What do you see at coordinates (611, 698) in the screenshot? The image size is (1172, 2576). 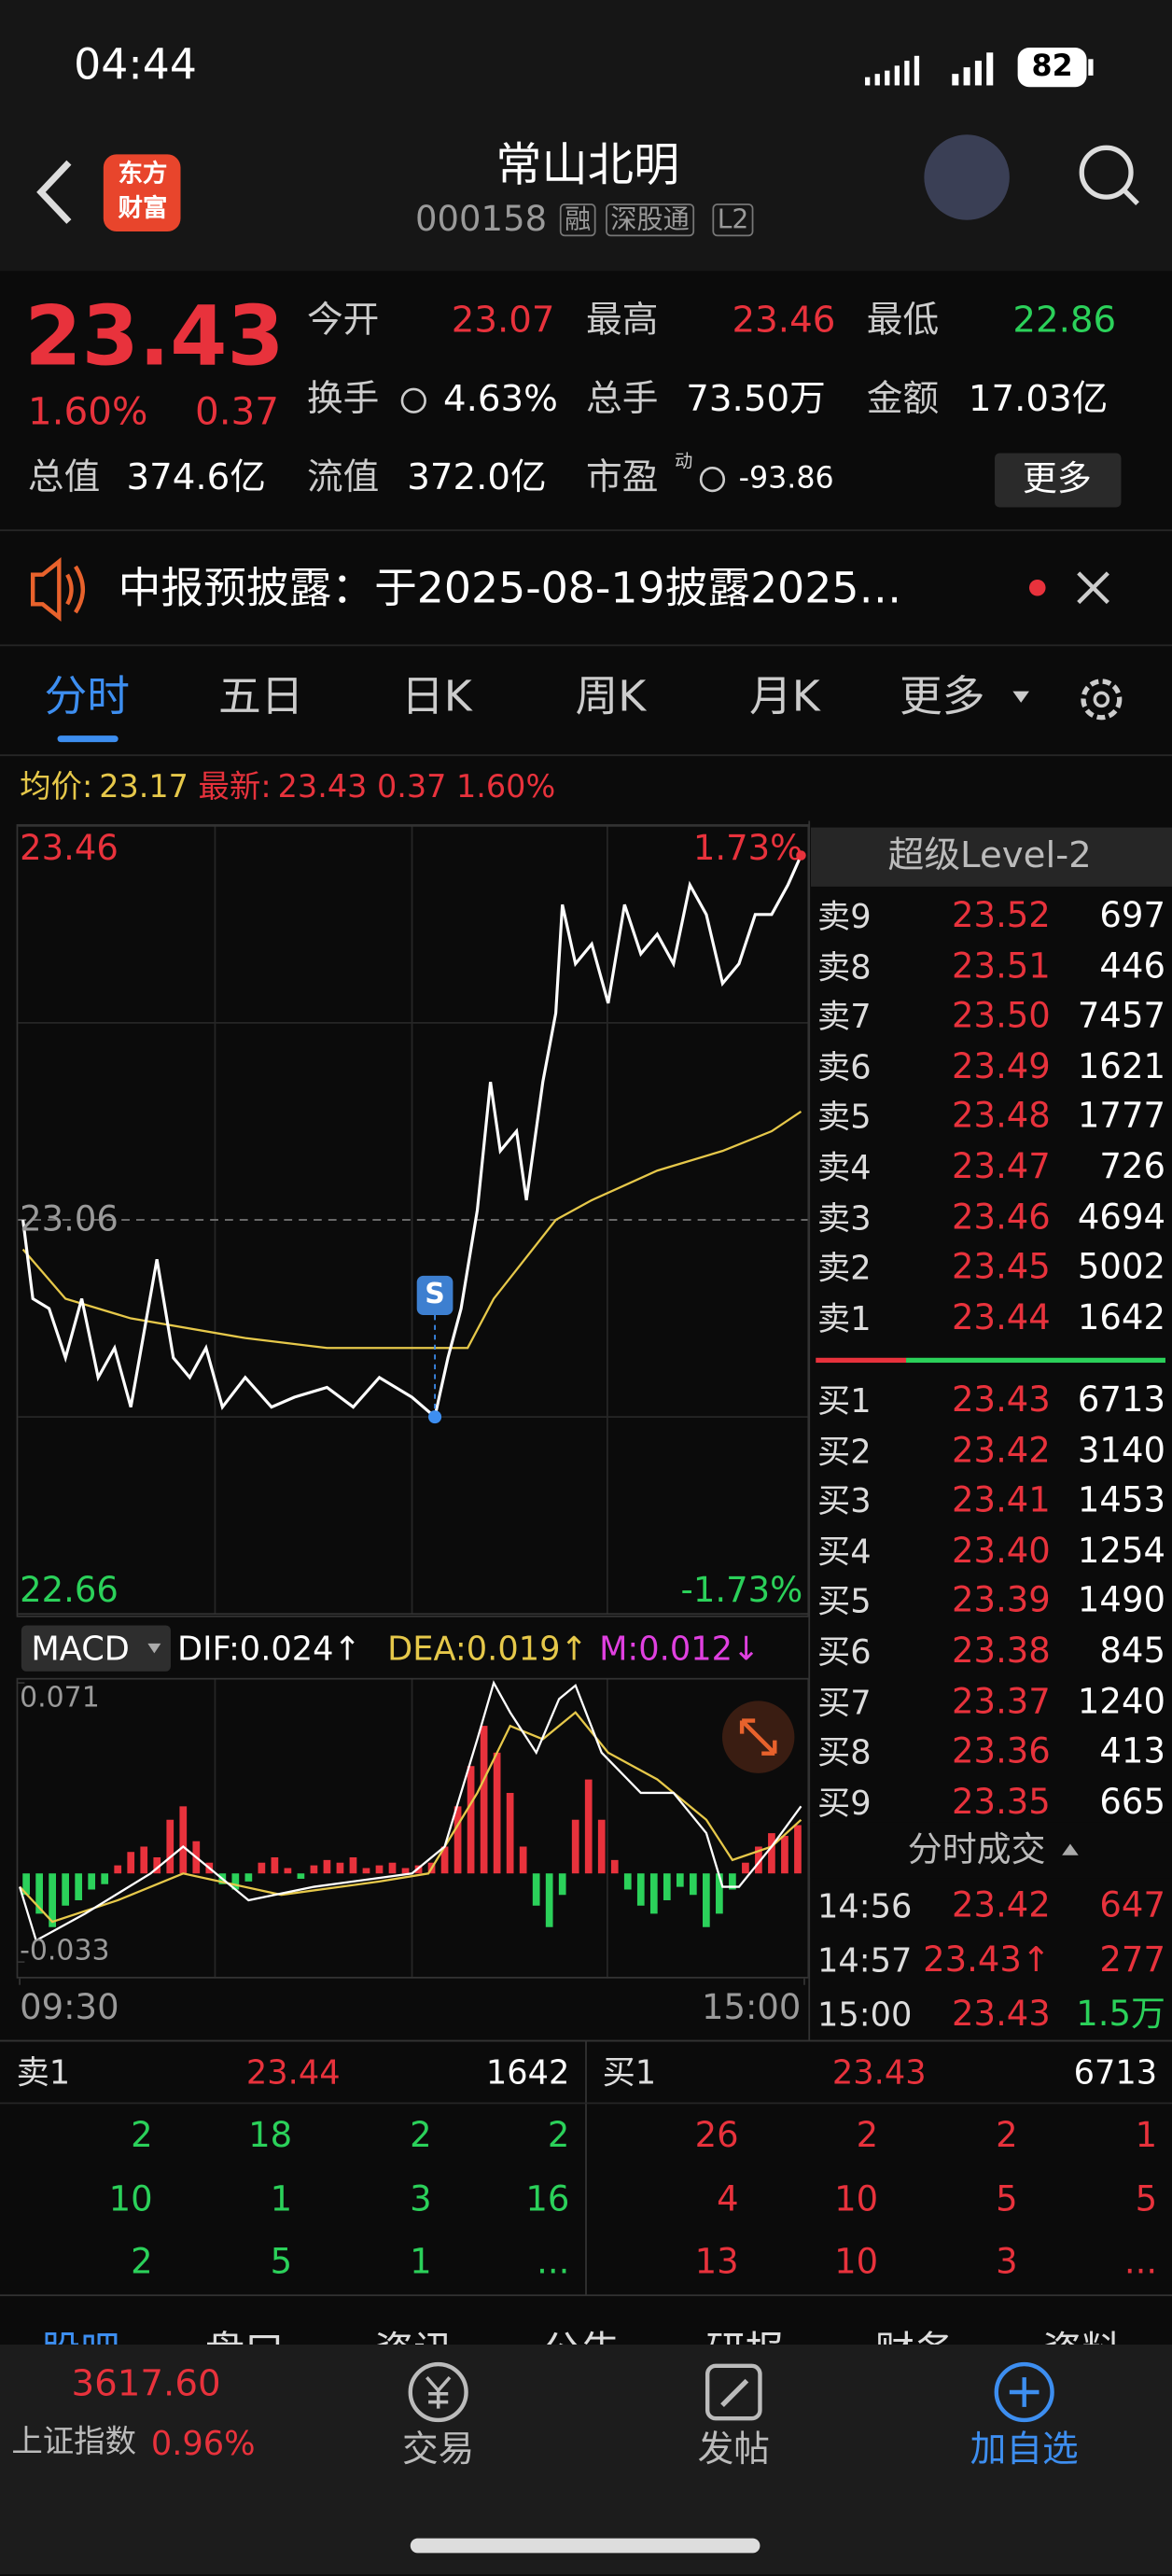 I see `tab: 周K` at bounding box center [611, 698].